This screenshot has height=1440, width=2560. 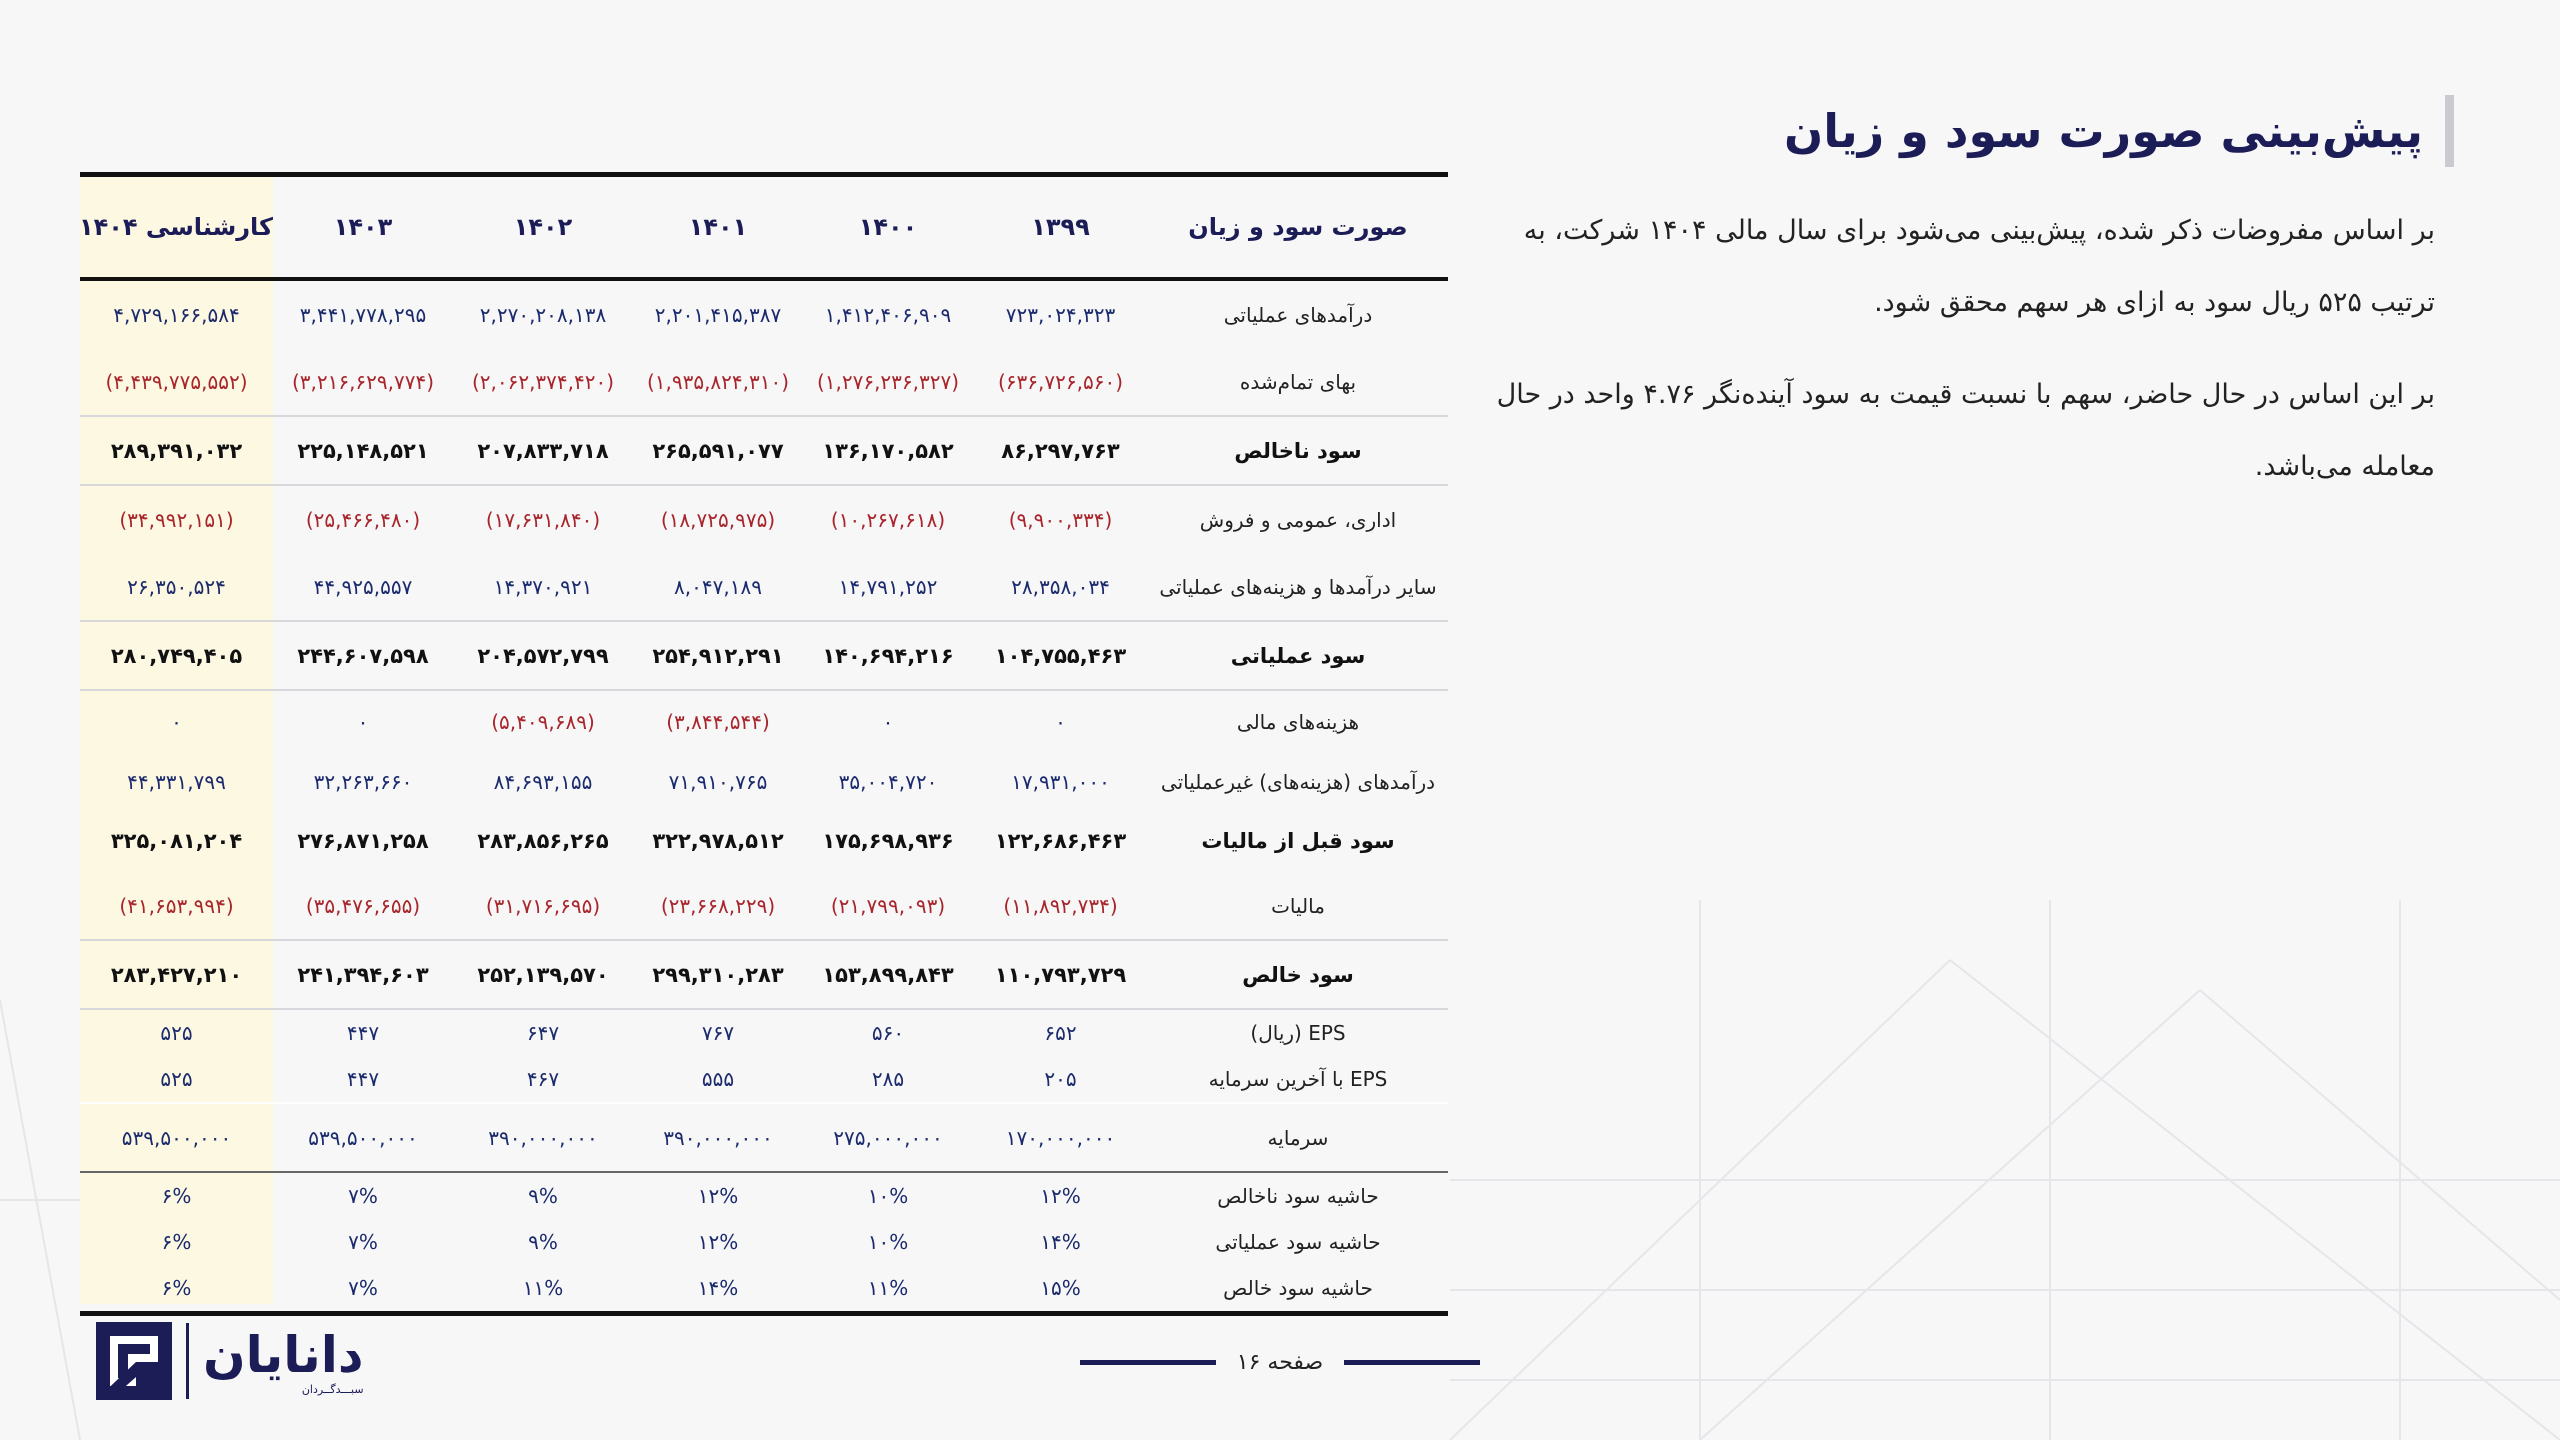 I want to click on table-cell: ۱۷۰,۰۰۰,۰۰۰, so click(x=1060, y=1138).